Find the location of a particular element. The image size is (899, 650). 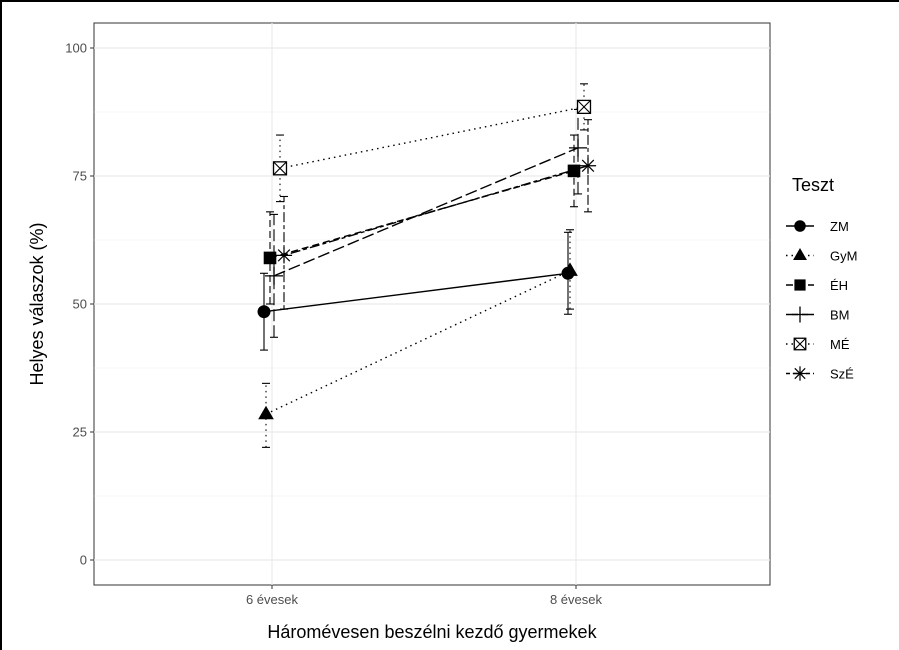

legend-label: GyM is located at coordinates (843, 256).